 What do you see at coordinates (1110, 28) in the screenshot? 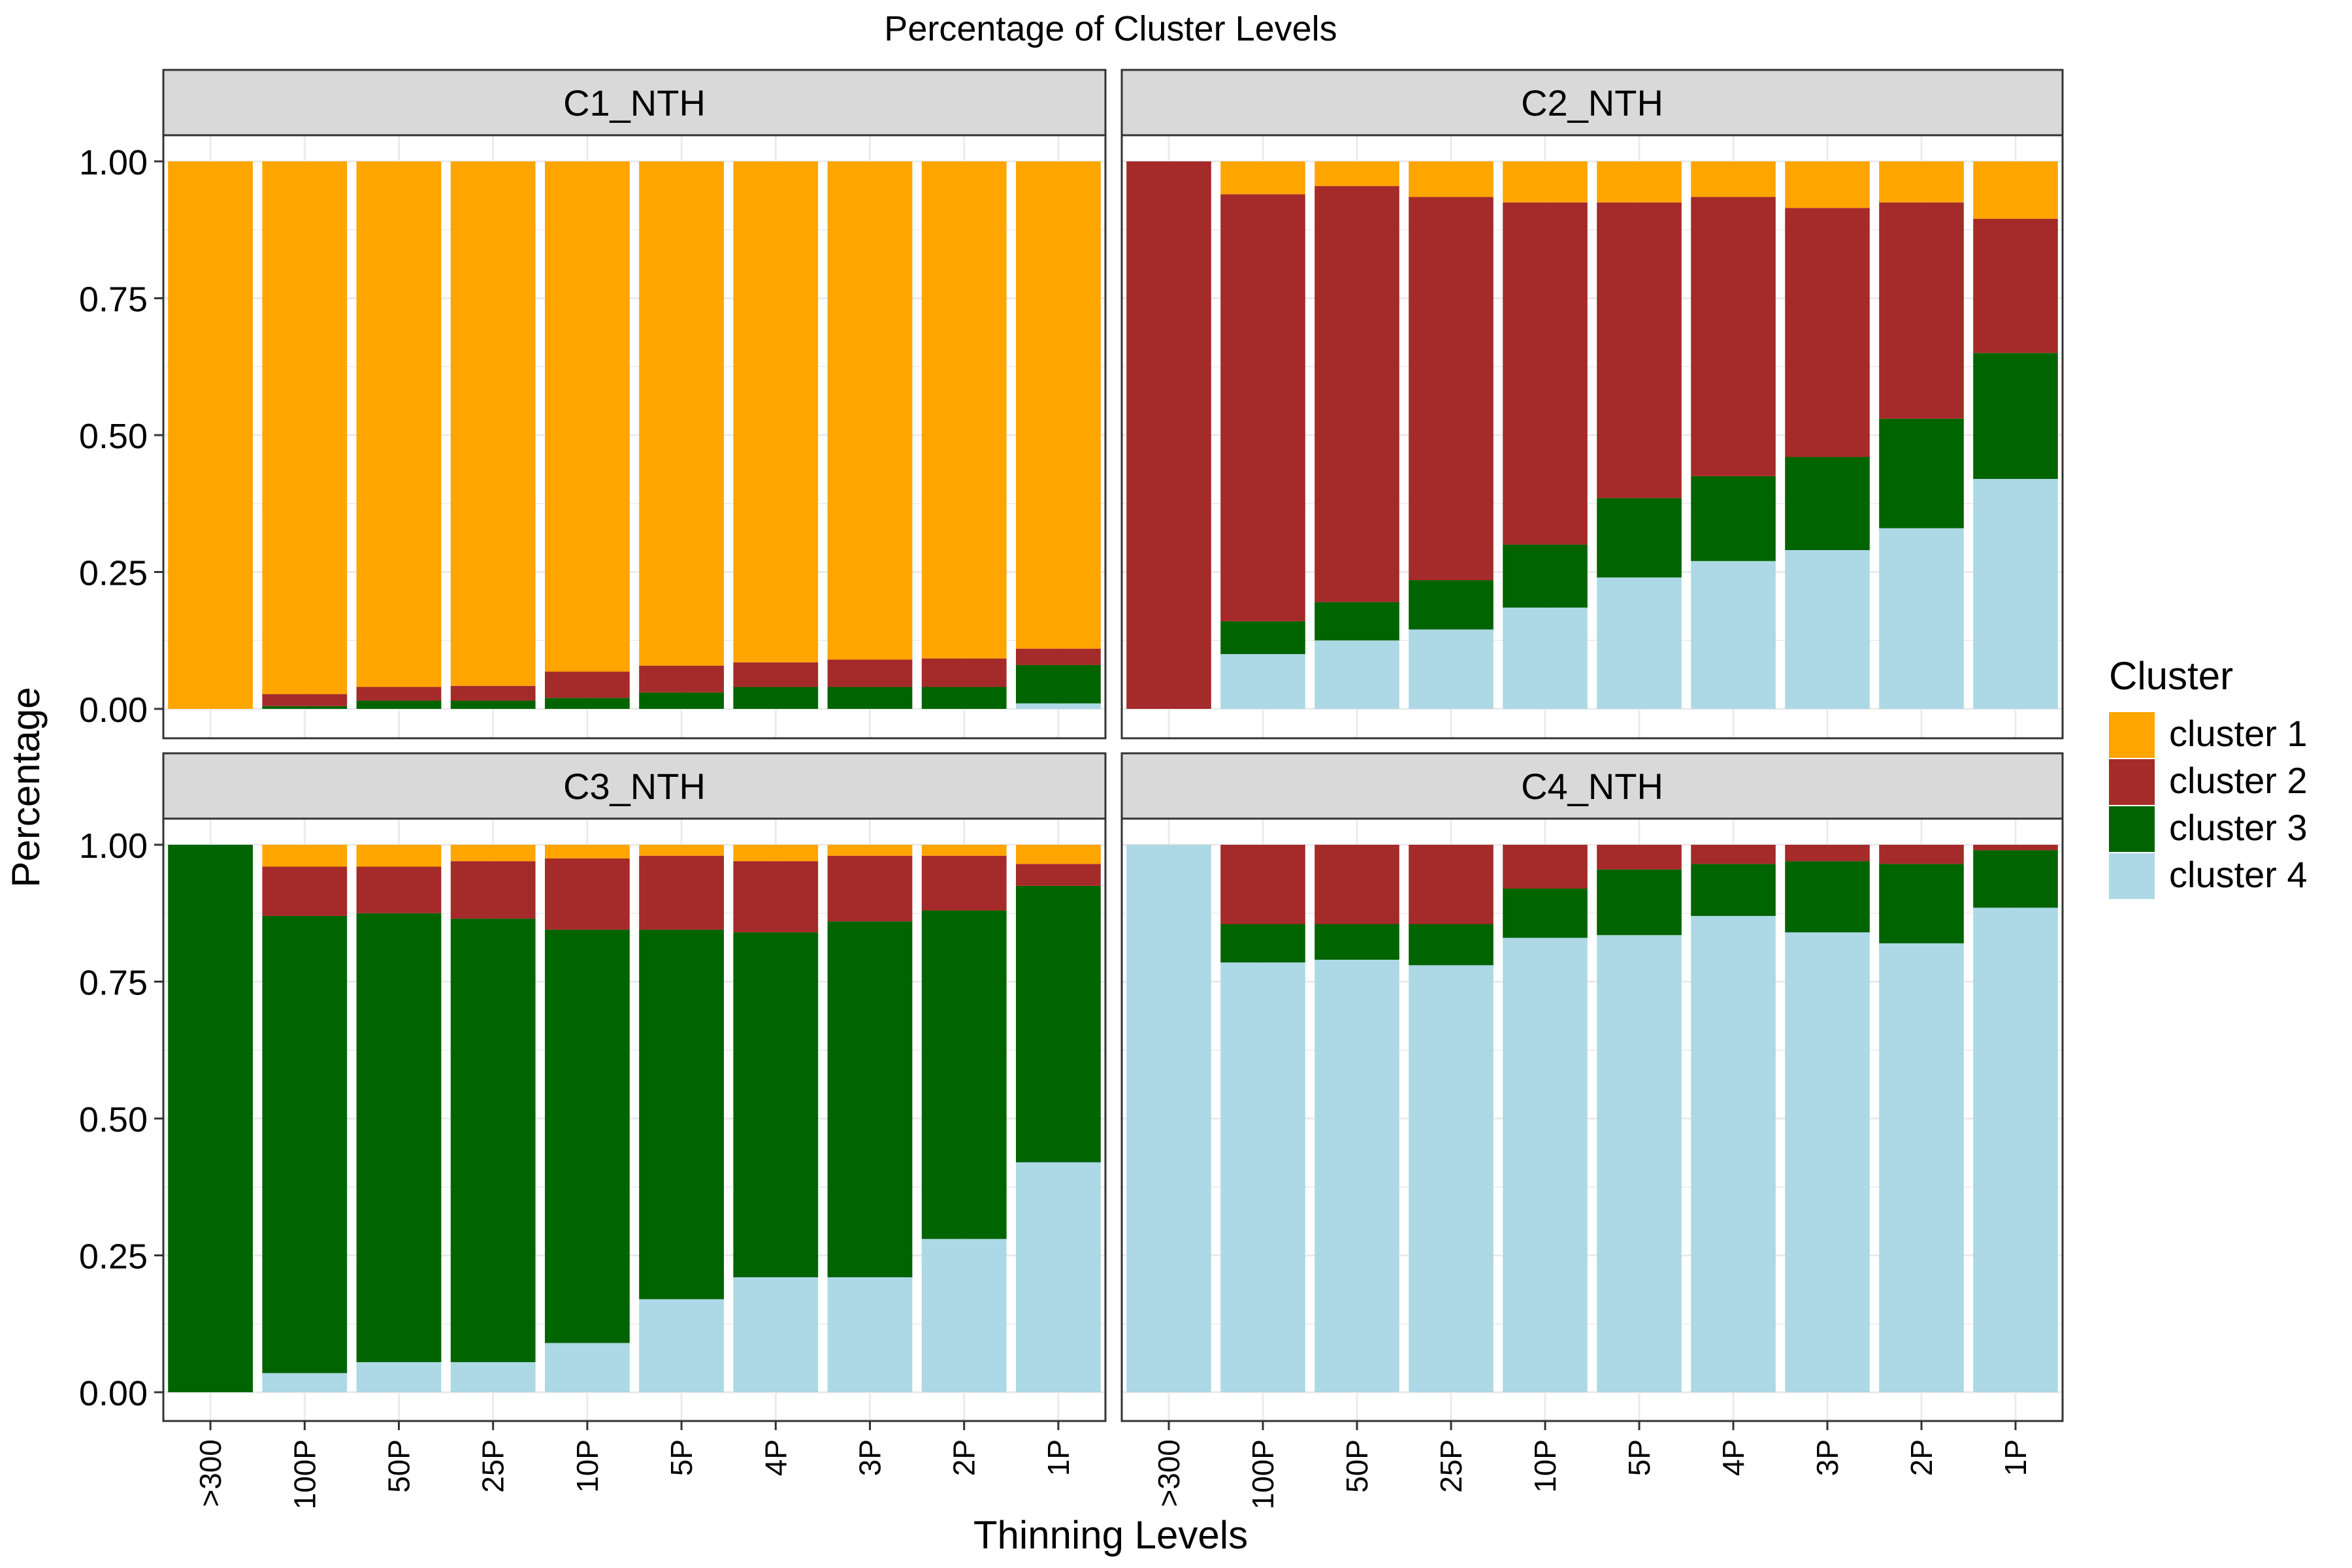
I see `chart-title: Percentage of Cluster Levels` at bounding box center [1110, 28].